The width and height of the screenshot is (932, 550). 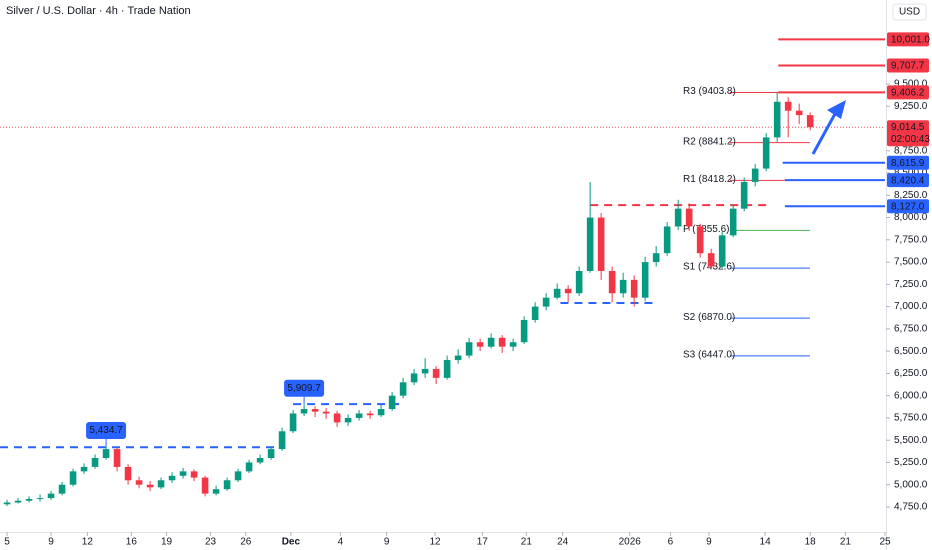 I want to click on y-tick-label: 4,750.0, so click(x=911, y=507).